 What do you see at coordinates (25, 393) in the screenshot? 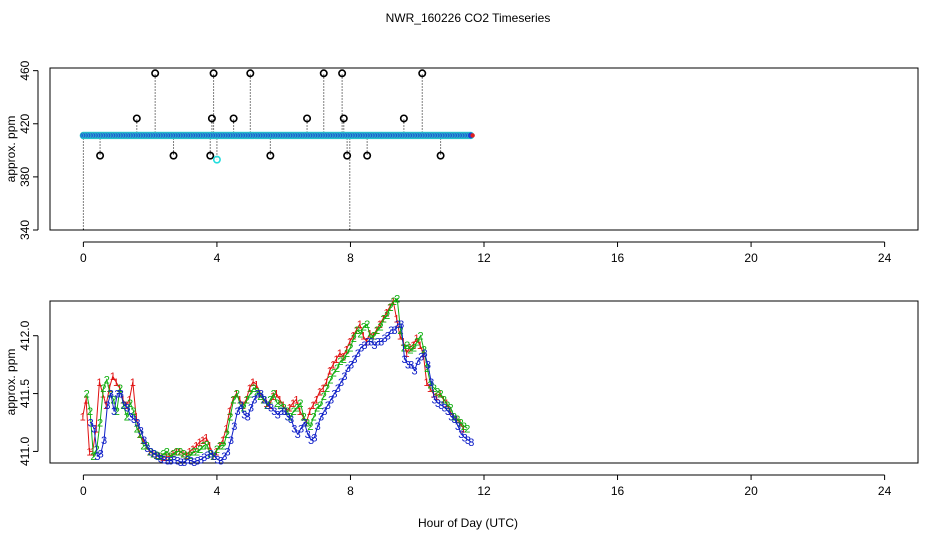
I see `y-tick-label: 411.5` at bounding box center [25, 393].